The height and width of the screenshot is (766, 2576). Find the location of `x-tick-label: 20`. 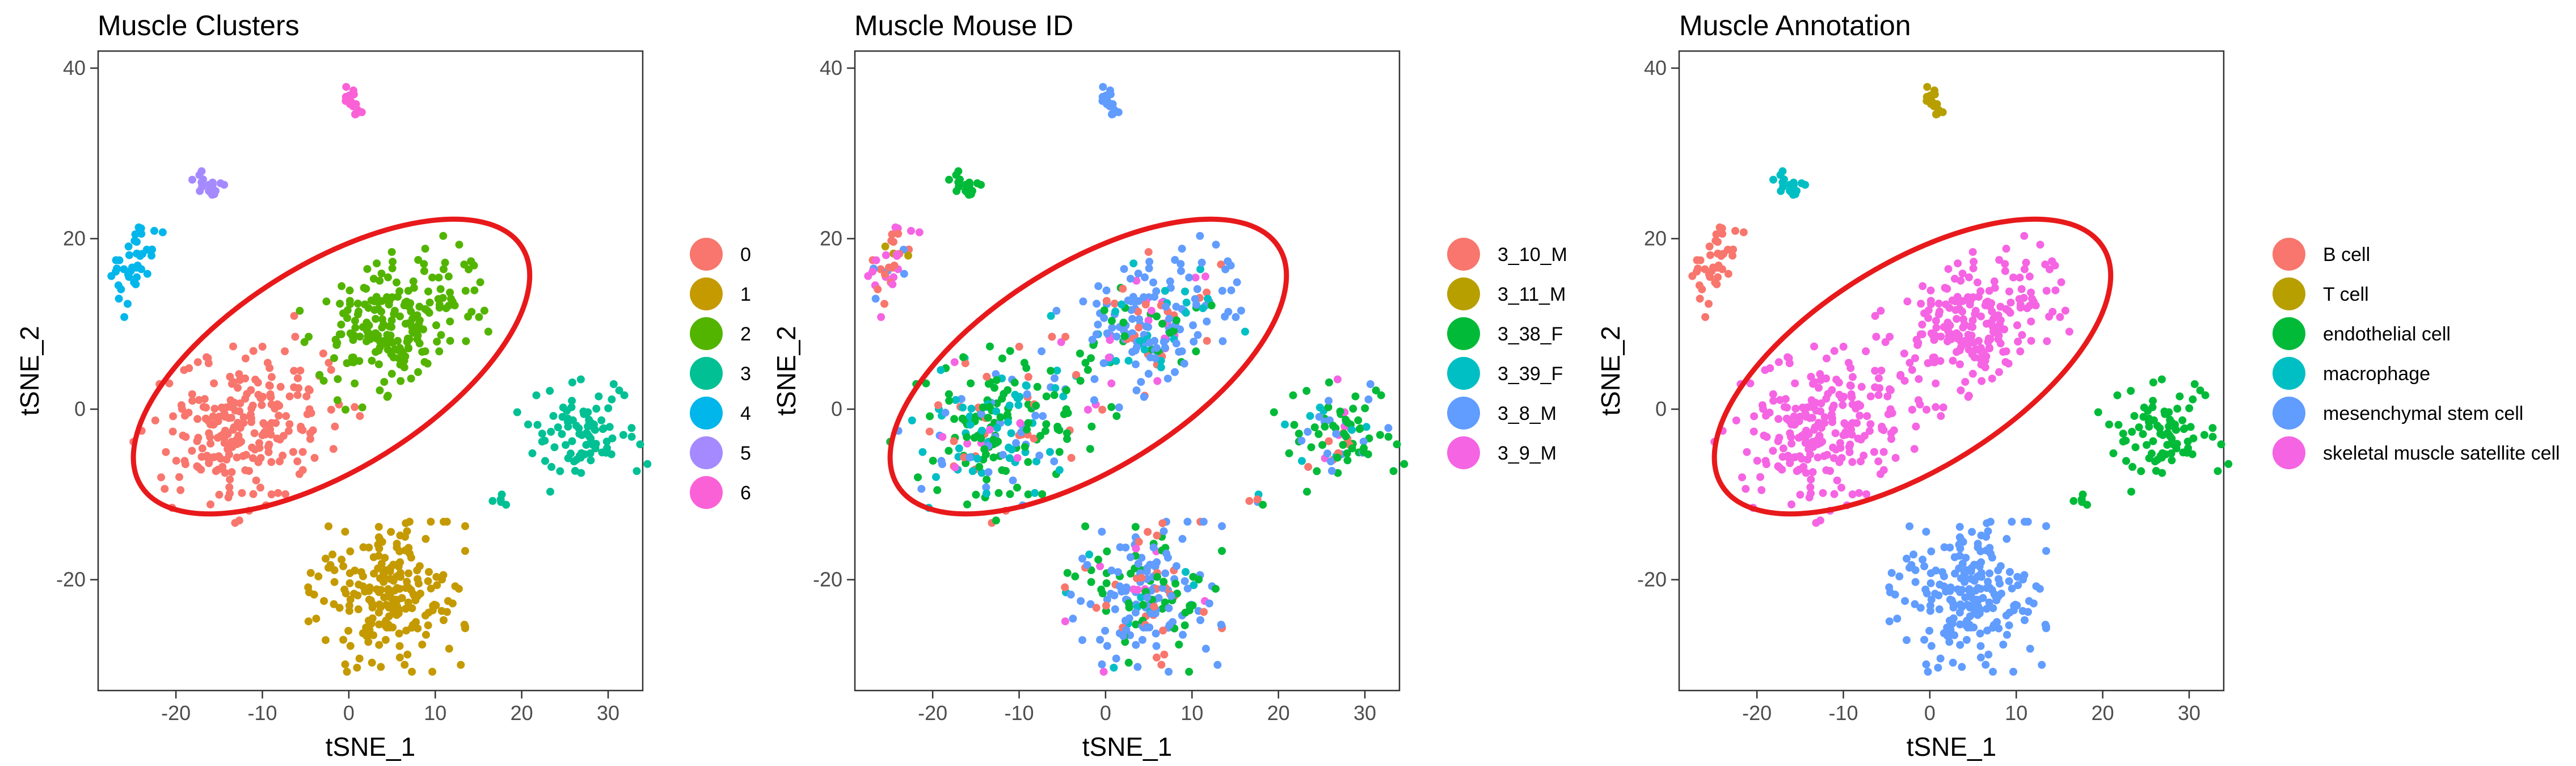

x-tick-label: 20 is located at coordinates (1278, 713).